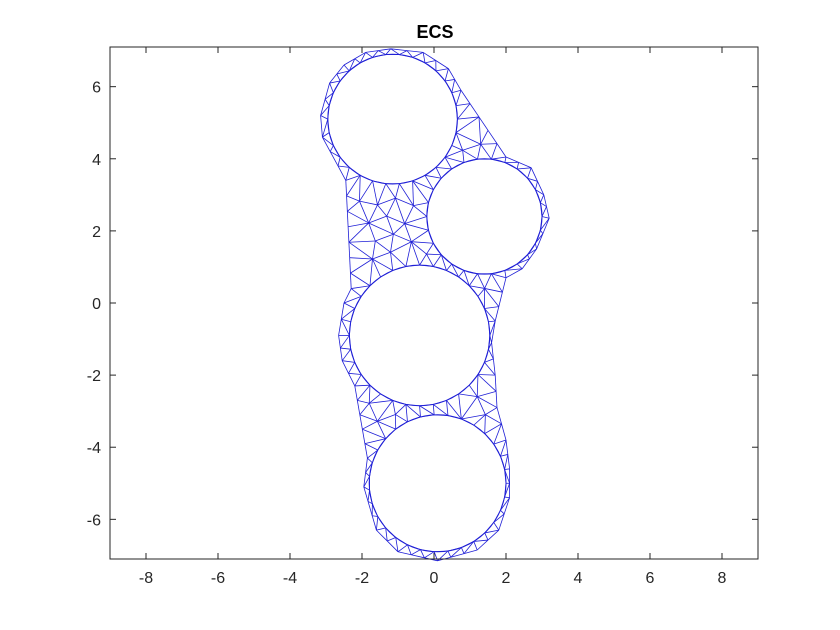 Image resolution: width=840 pixels, height=630 pixels. Describe the element at coordinates (94, 448) in the screenshot. I see `y-tick-label: -4` at that location.